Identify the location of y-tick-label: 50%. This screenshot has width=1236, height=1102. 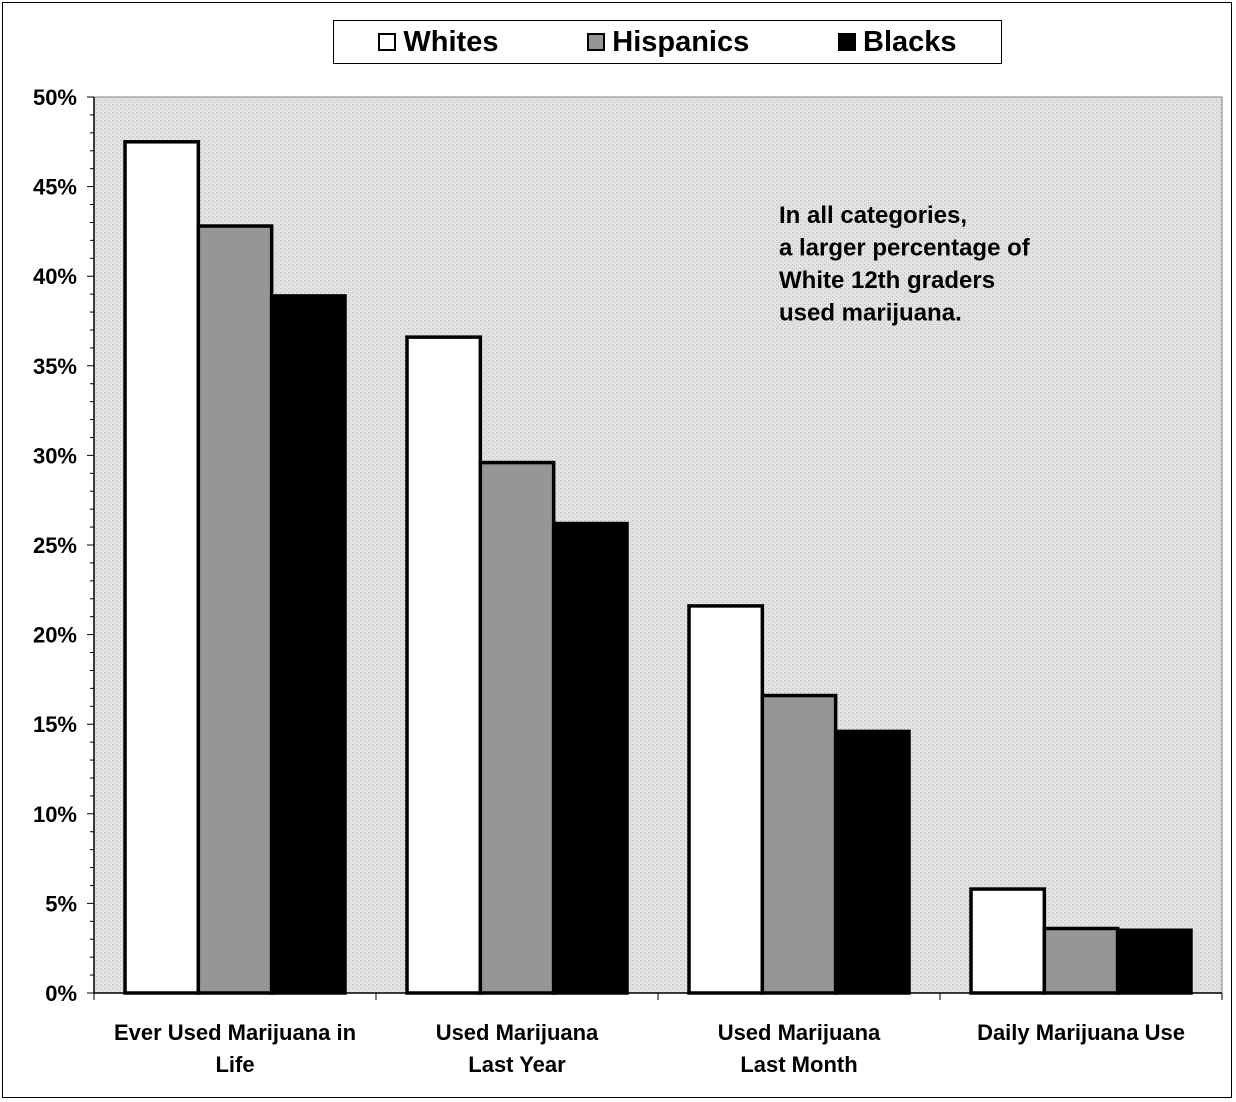
(55, 97).